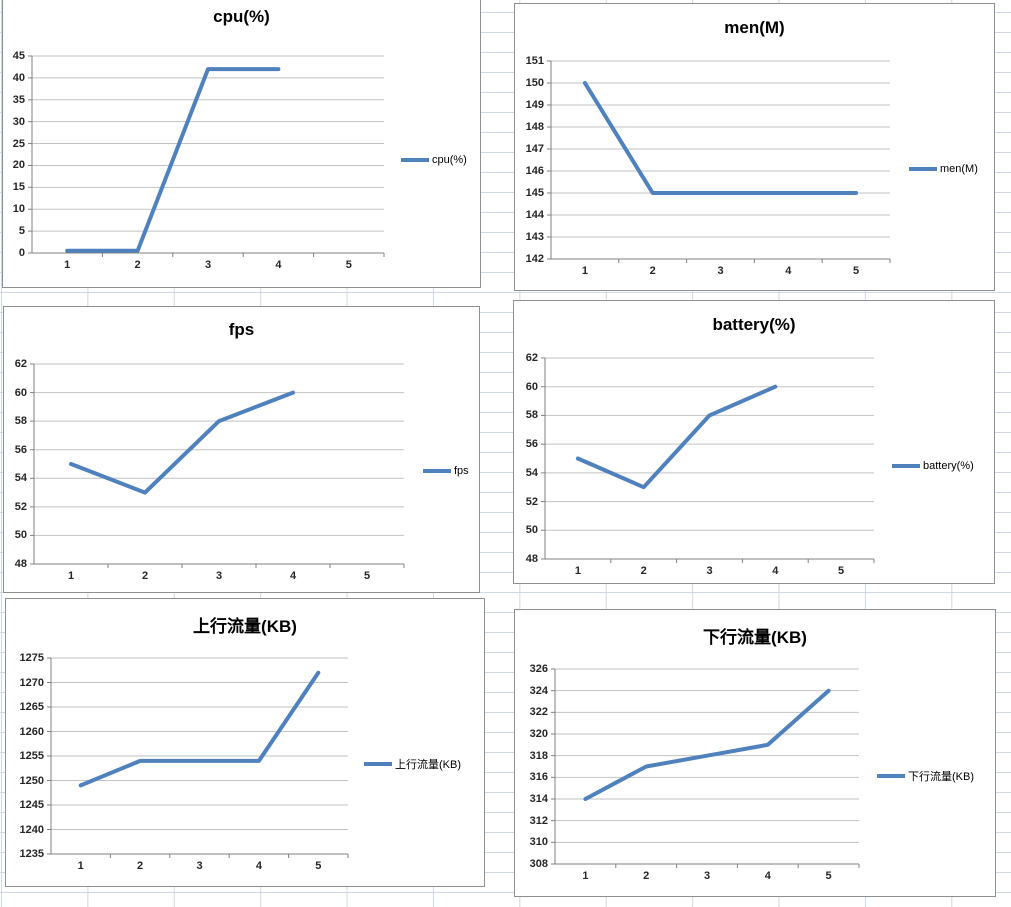 This screenshot has height=907, width=1011. I want to click on chart-title: 上行流量(KB), so click(245, 626).